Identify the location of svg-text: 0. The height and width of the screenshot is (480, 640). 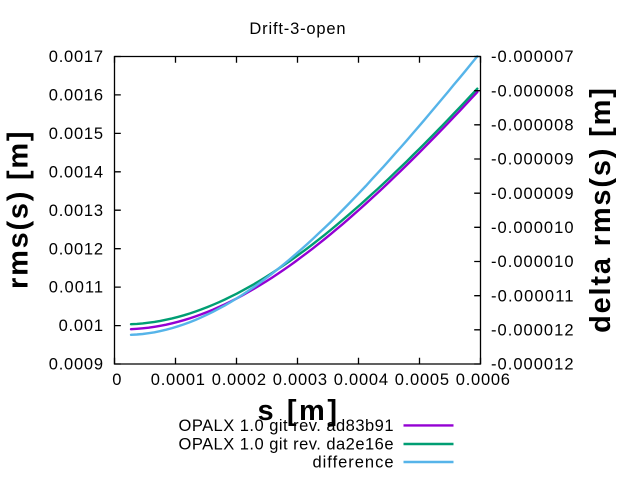
(116, 380).